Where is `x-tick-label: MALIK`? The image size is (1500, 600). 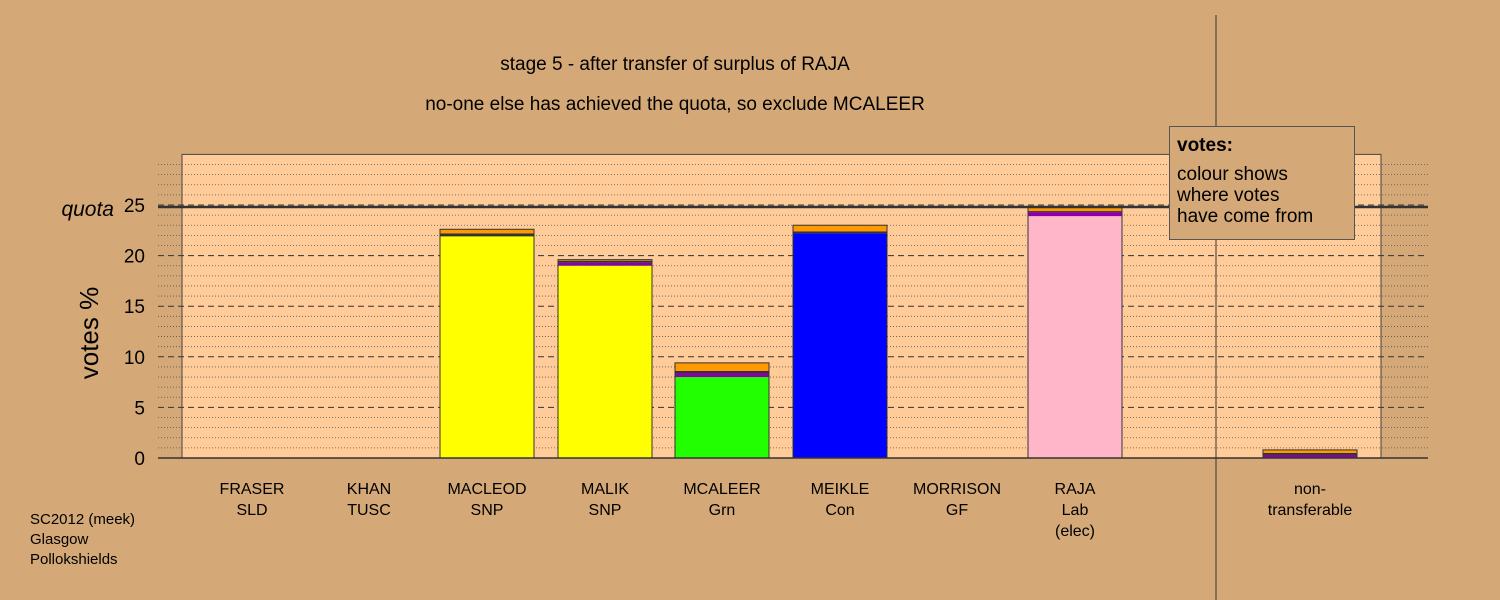
x-tick-label: MALIK is located at coordinates (605, 489).